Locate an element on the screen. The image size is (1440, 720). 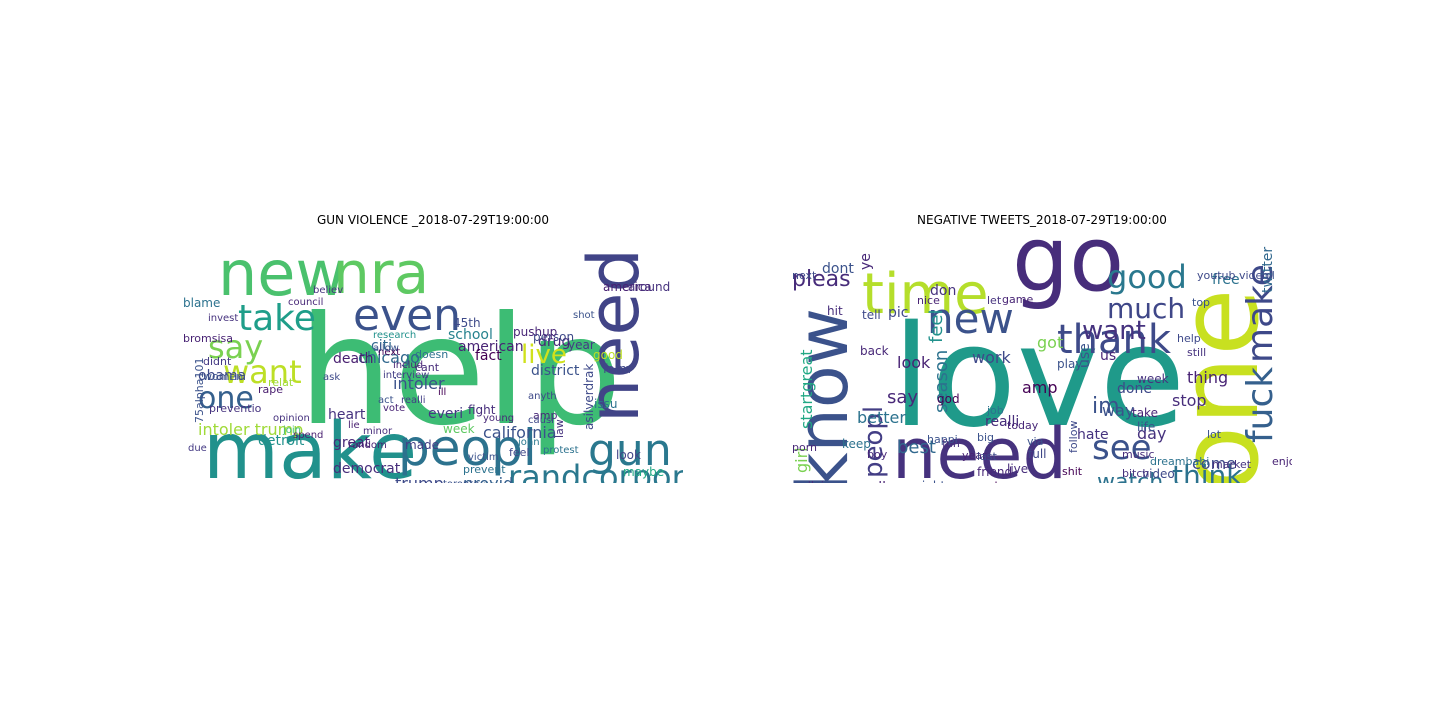
word-free: free is located at coordinates (1226, 280).